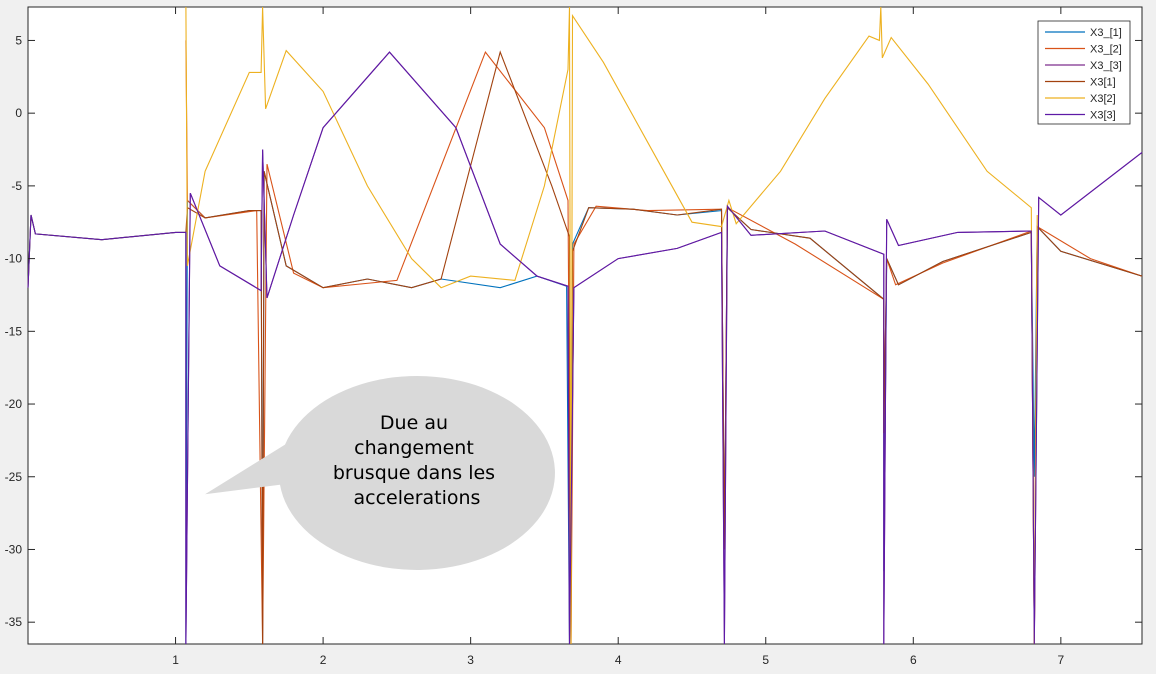 The width and height of the screenshot is (1156, 674). What do you see at coordinates (14, 477) in the screenshot?
I see `y-tick-label: -25` at bounding box center [14, 477].